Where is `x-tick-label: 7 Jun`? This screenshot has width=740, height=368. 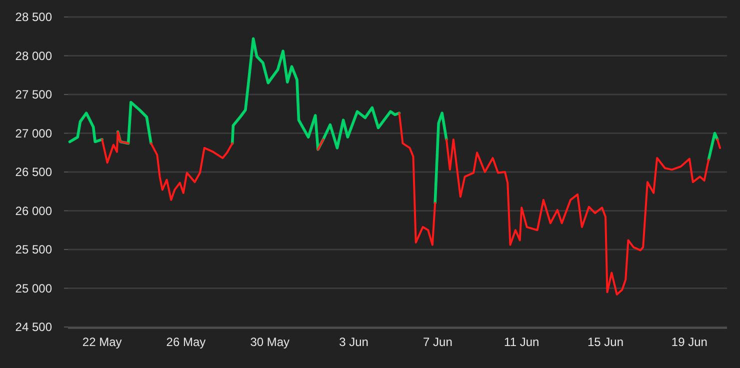
x-tick-label: 7 Jun is located at coordinates (437, 342).